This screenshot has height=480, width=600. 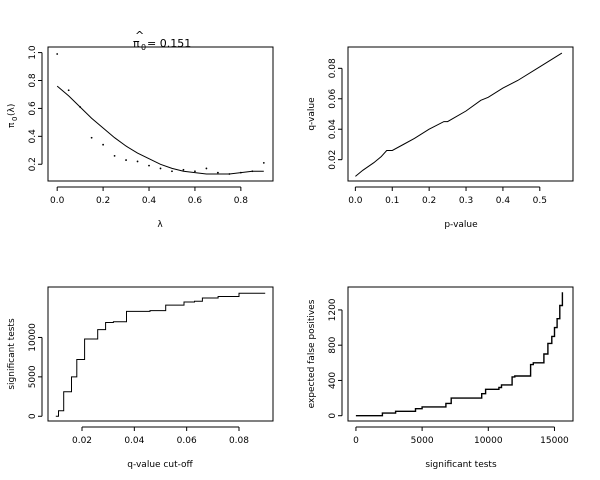 What do you see at coordinates (33, 337) in the screenshot?
I see `sig-ytick-label: 10000` at bounding box center [33, 337].